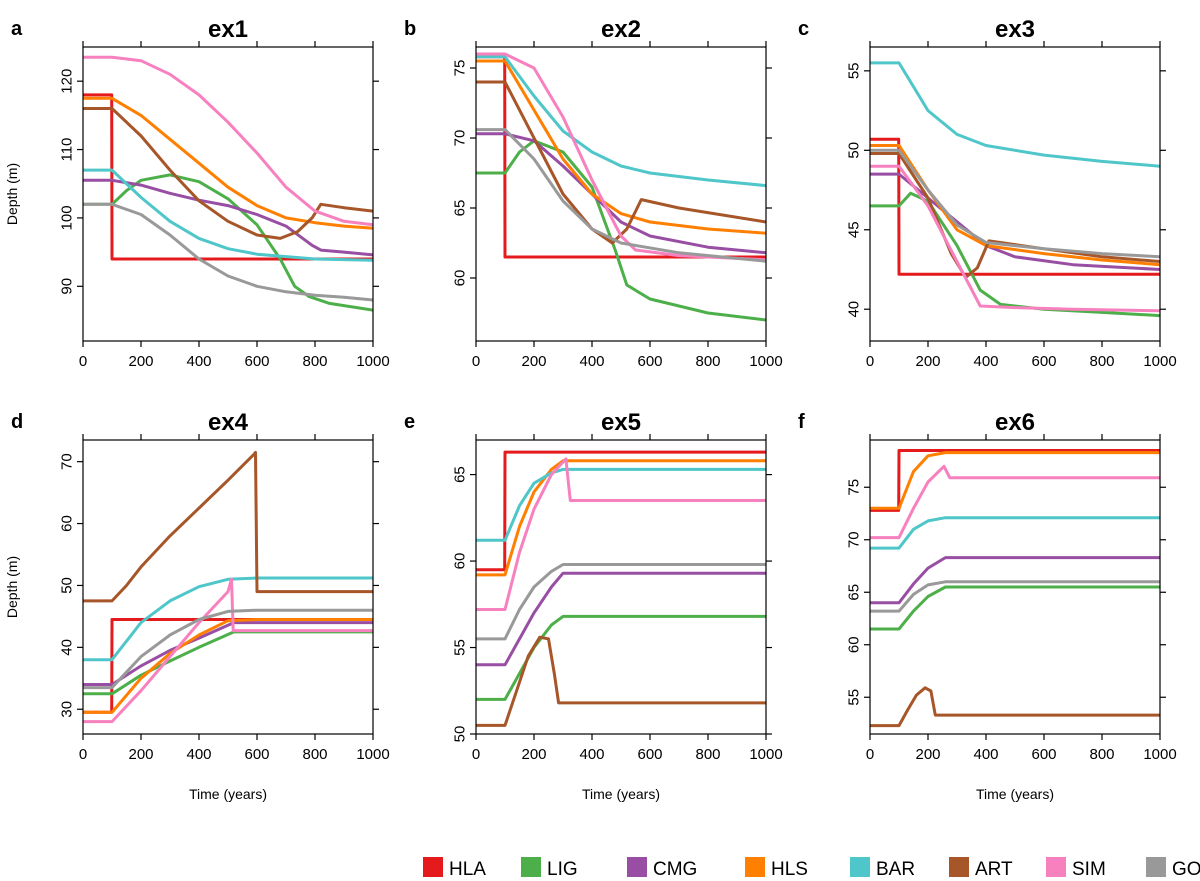  I want to click on chart-panel-ex3: c ex3 0 200 400 600 800 1000 40 45 50 55, so click(987, 193).